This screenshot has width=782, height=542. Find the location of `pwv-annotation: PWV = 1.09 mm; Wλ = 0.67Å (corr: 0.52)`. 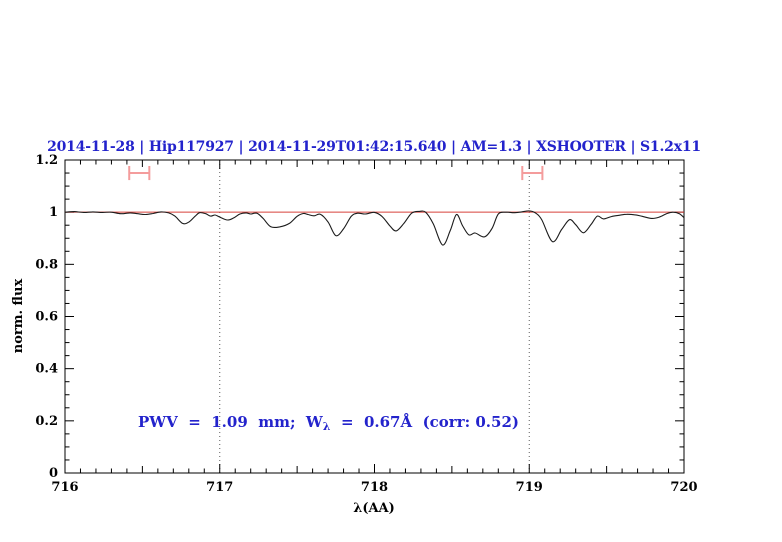

pwv-annotation: PWV = 1.09 mm; Wλ = 0.67Å (corr: 0.52) is located at coordinates (328, 423).